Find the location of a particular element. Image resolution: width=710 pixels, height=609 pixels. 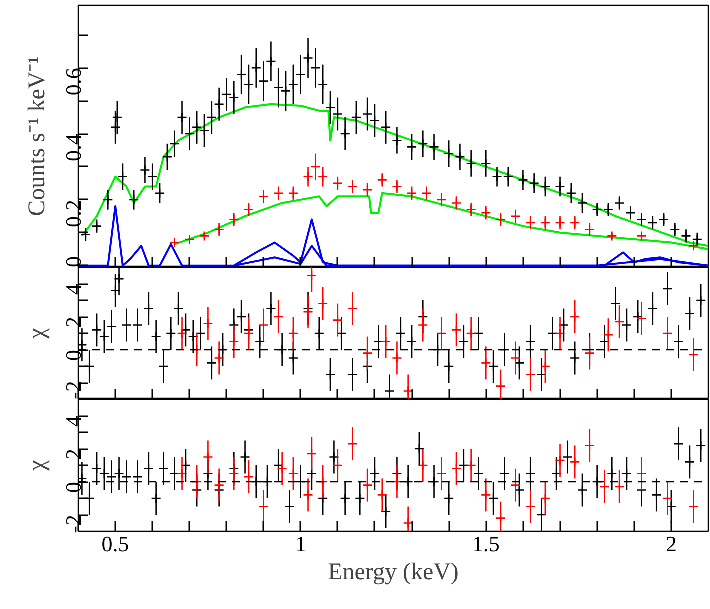

x-tick-label: 1 is located at coordinates (300, 544).